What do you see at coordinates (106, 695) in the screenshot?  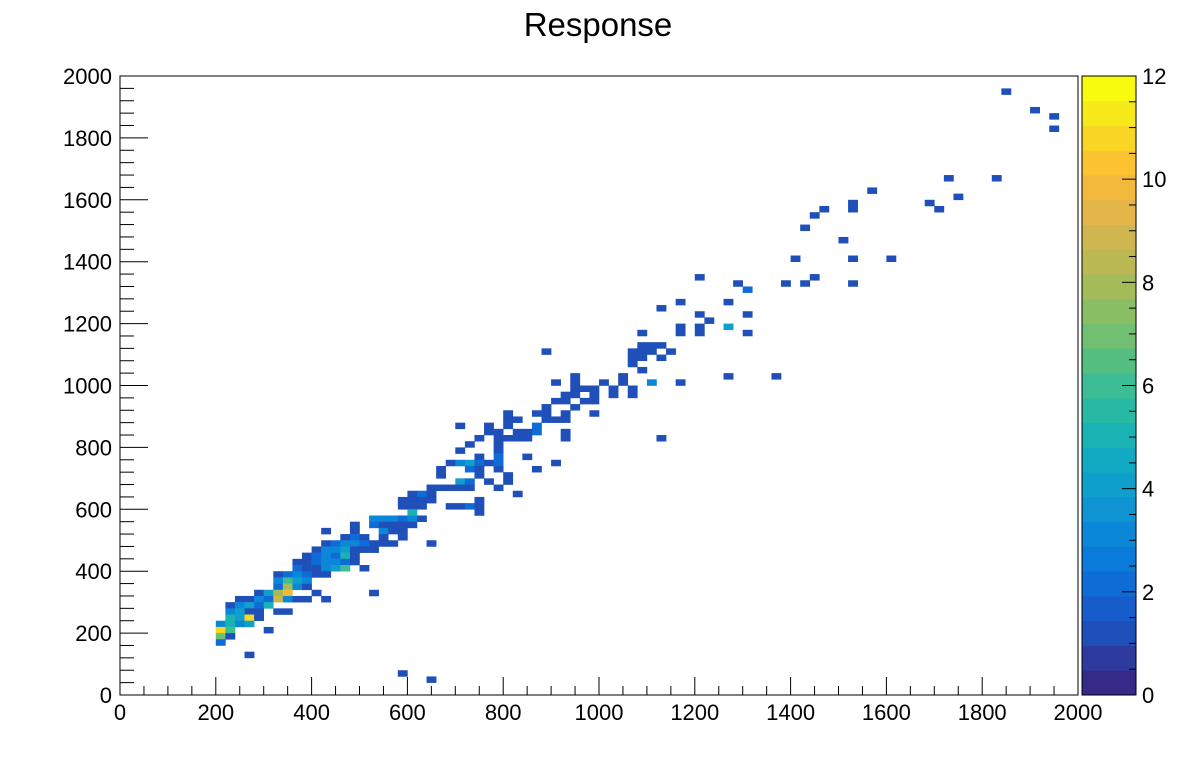 I see `y-tick-label: 0` at bounding box center [106, 695].